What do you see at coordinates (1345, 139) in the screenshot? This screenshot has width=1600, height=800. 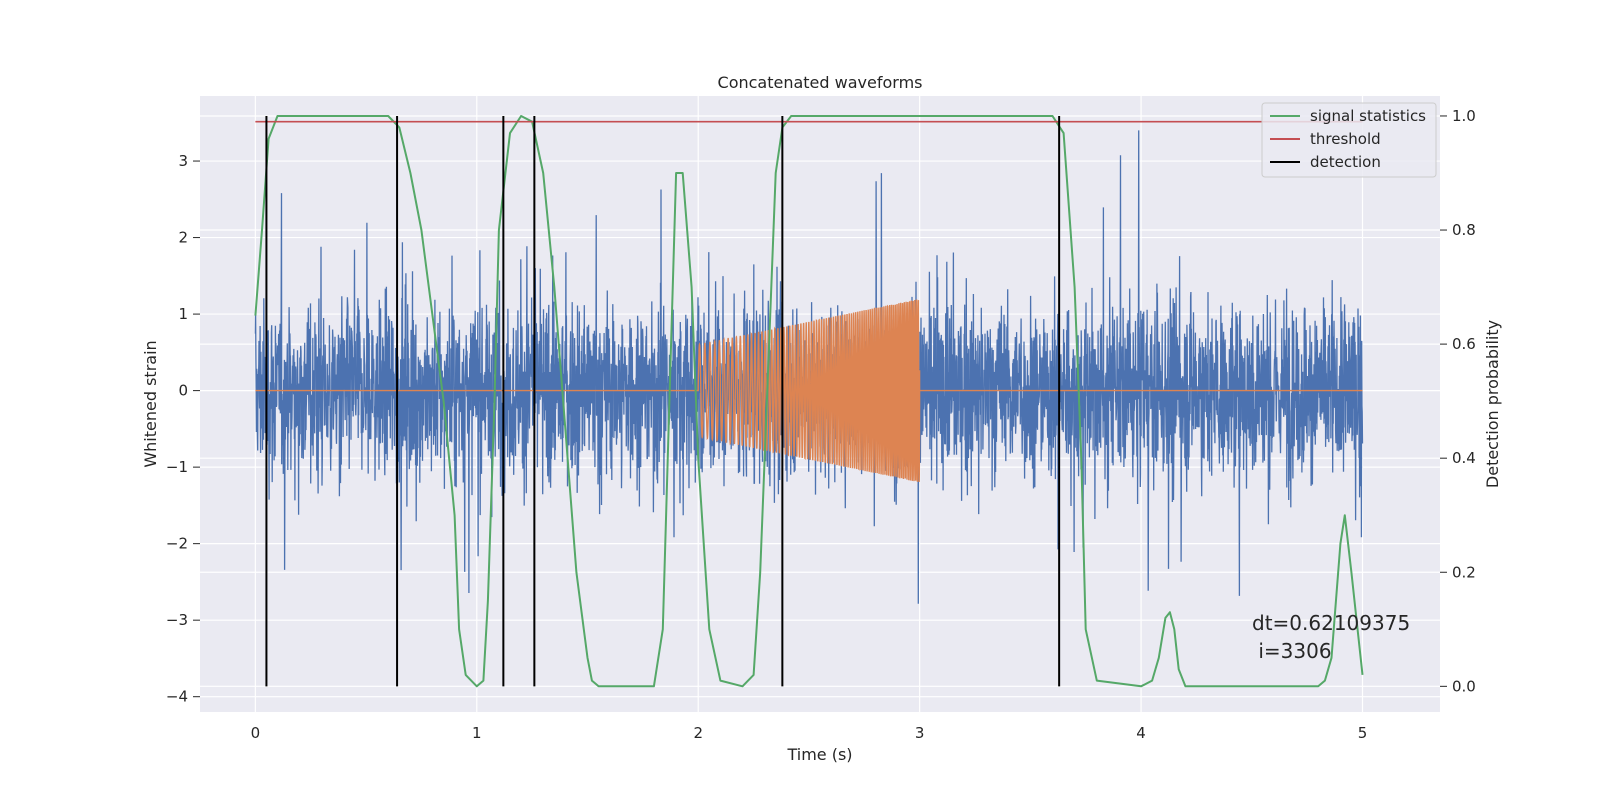 I see `legend-label-threshold: threshold` at bounding box center [1345, 139].